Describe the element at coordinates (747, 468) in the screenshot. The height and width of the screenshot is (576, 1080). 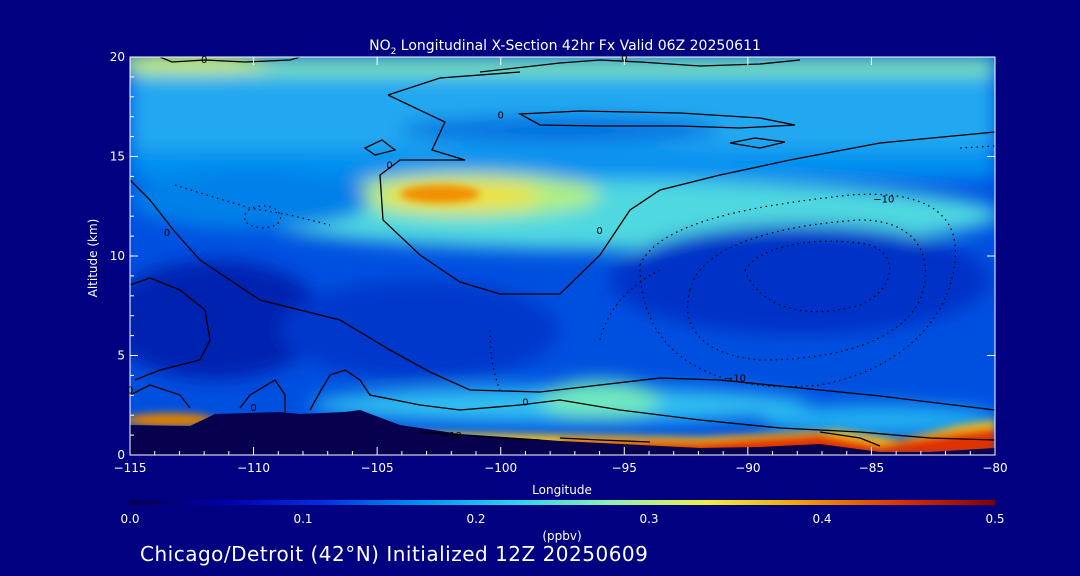
I see `x-tick-label: −90` at that location.